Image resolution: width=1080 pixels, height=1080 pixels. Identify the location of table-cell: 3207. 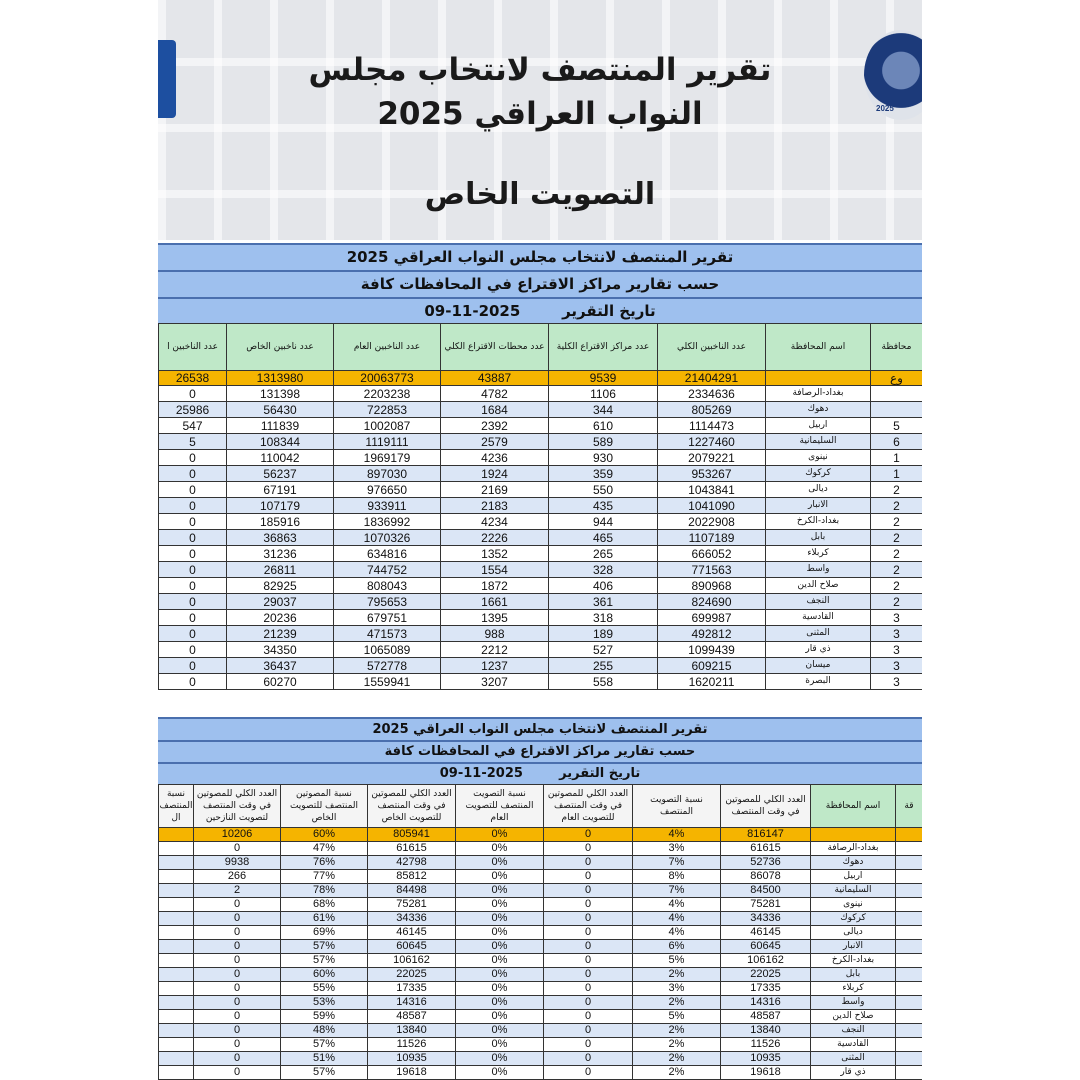
(494, 681).